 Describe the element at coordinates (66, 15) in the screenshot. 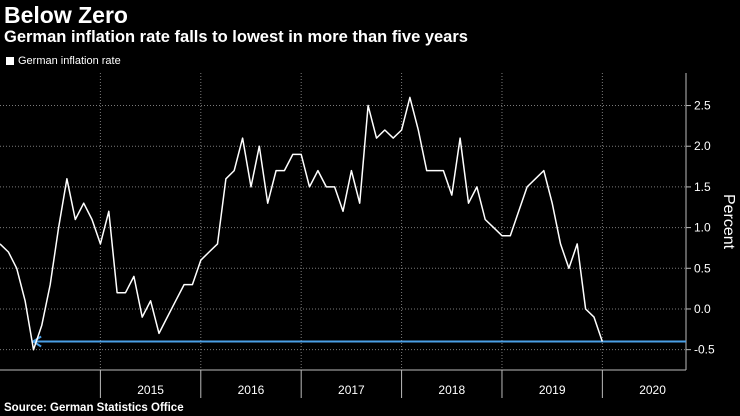

I see `chart-title: Below Zero` at that location.